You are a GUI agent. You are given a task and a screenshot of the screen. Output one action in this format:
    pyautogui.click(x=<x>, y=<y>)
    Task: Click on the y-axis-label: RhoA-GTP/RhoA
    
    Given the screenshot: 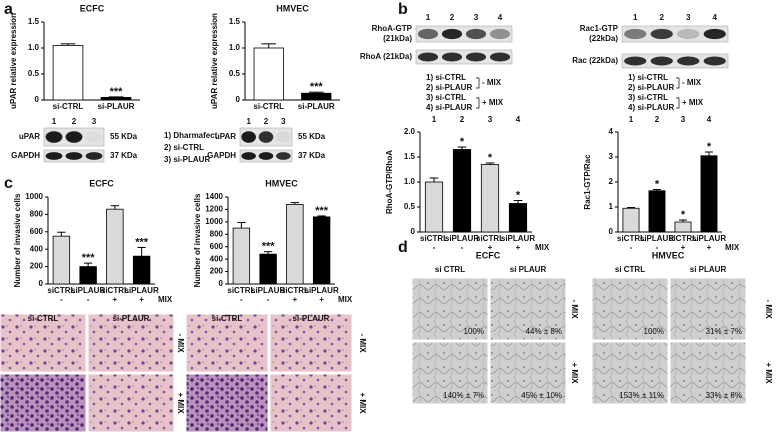 What is the action you would take?
    pyautogui.click(x=389, y=182)
    